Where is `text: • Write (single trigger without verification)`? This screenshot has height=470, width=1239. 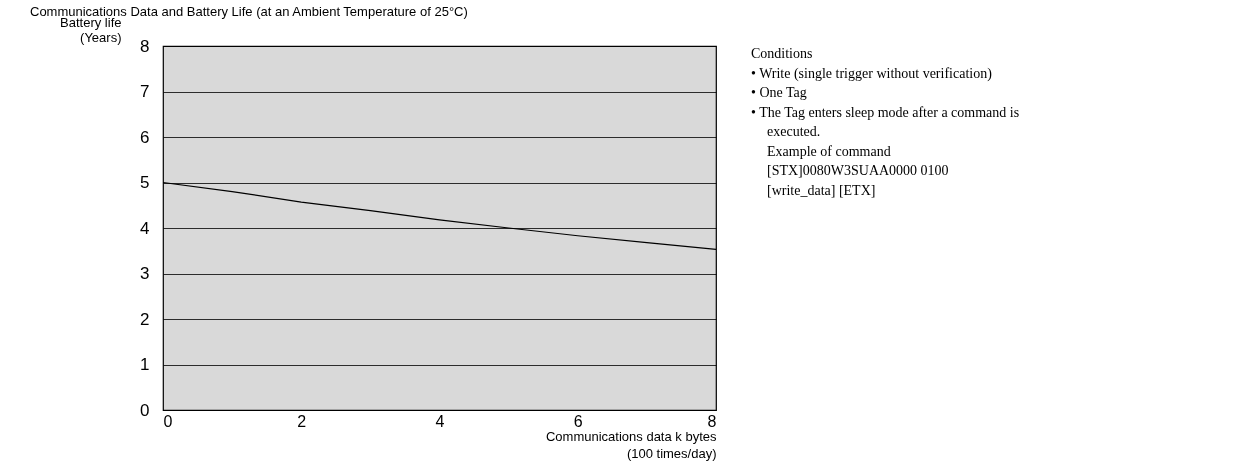
text: • Write (single trigger without verification) is located at coordinates (872, 73).